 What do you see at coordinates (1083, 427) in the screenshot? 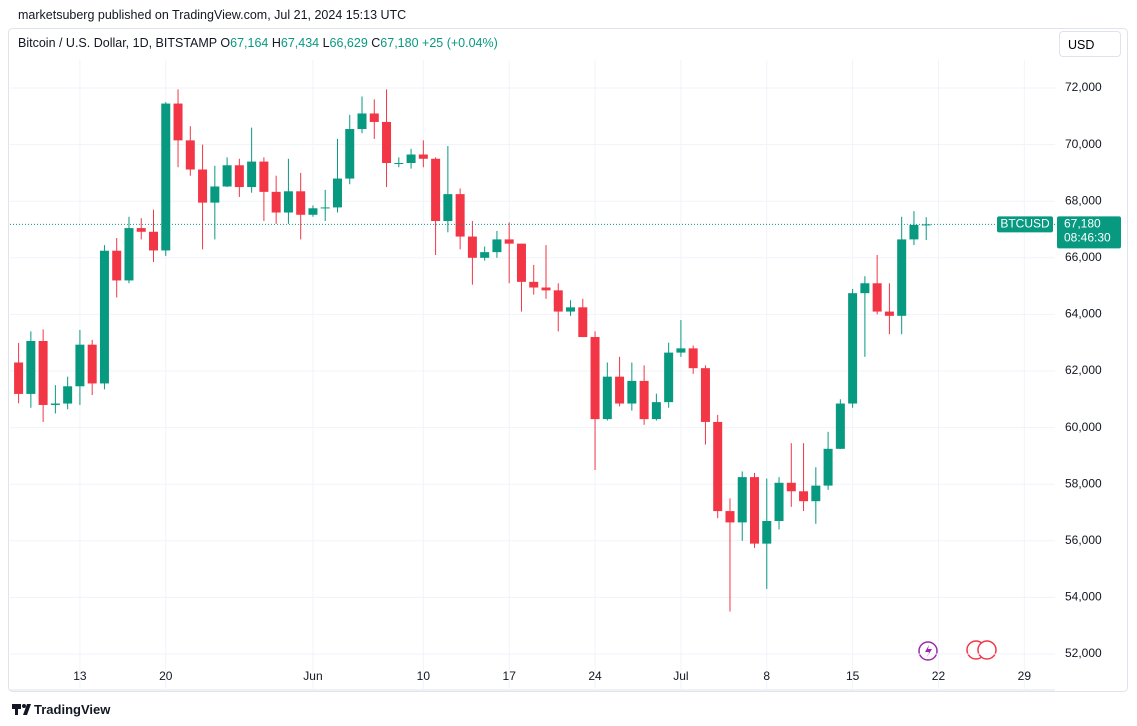
I see `y-tick-label: 60,000` at bounding box center [1083, 427].